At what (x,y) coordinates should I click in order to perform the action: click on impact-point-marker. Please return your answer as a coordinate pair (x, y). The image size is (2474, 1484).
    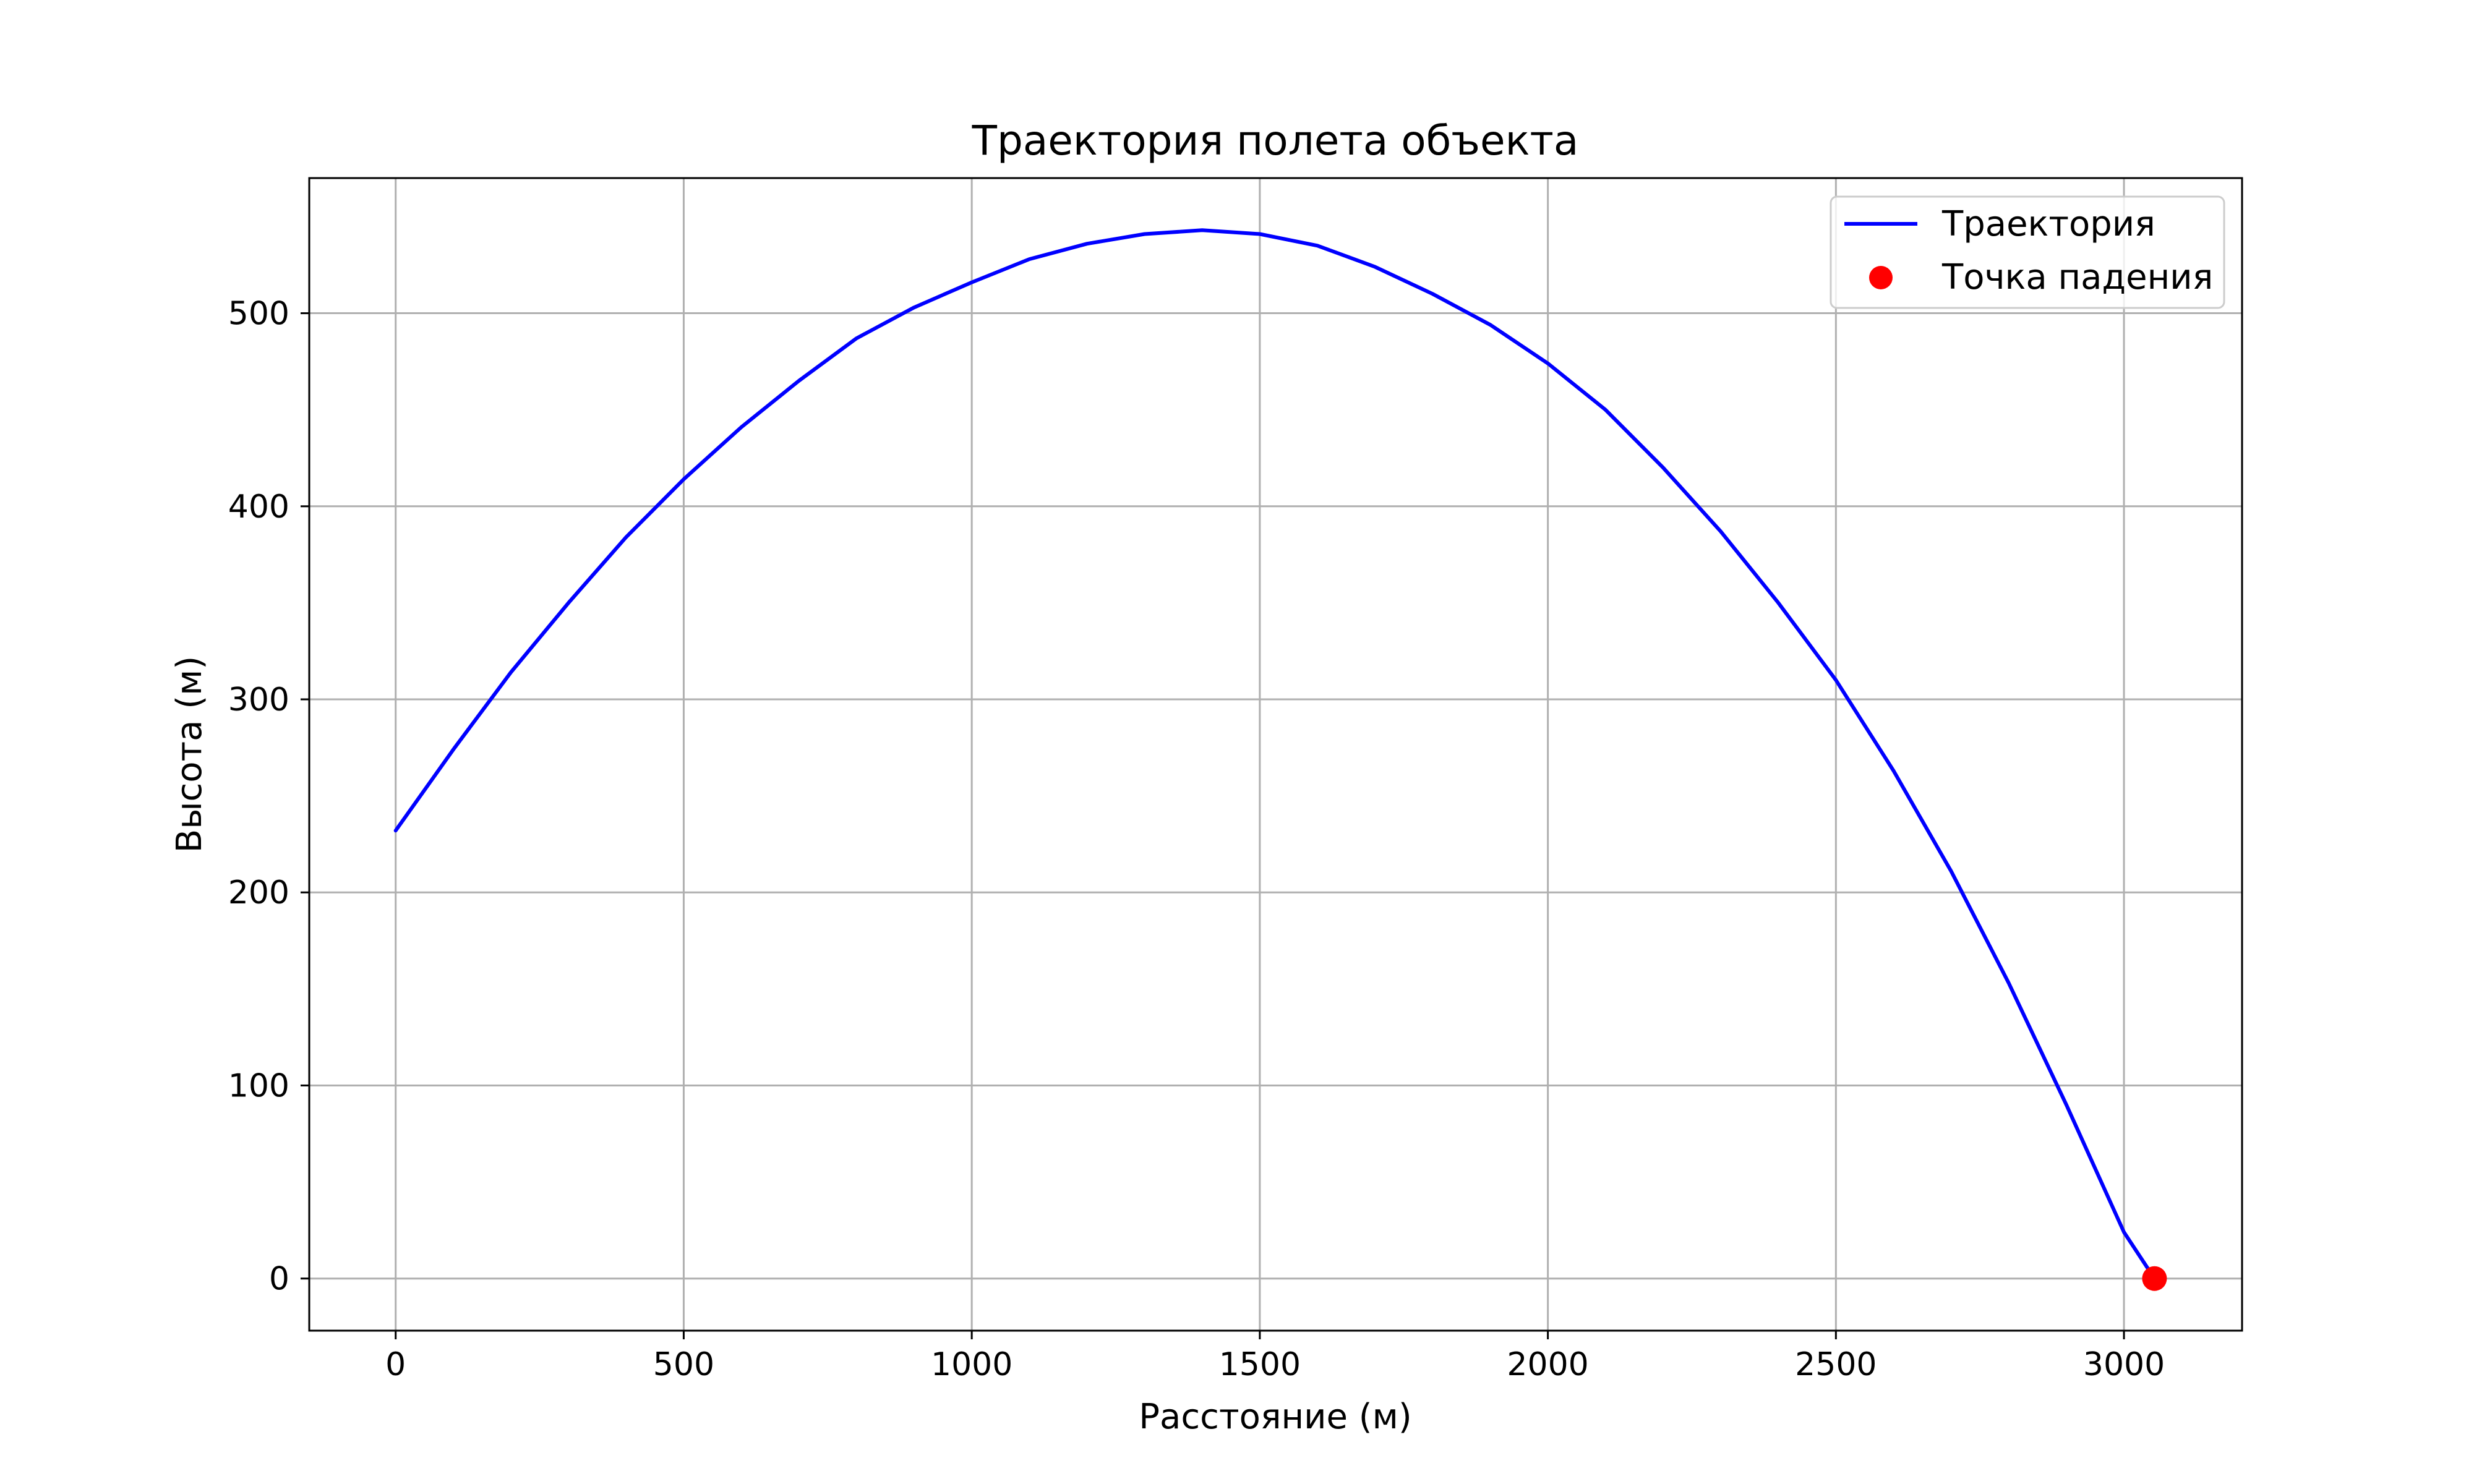
    Looking at the image, I should click on (2154, 1278).